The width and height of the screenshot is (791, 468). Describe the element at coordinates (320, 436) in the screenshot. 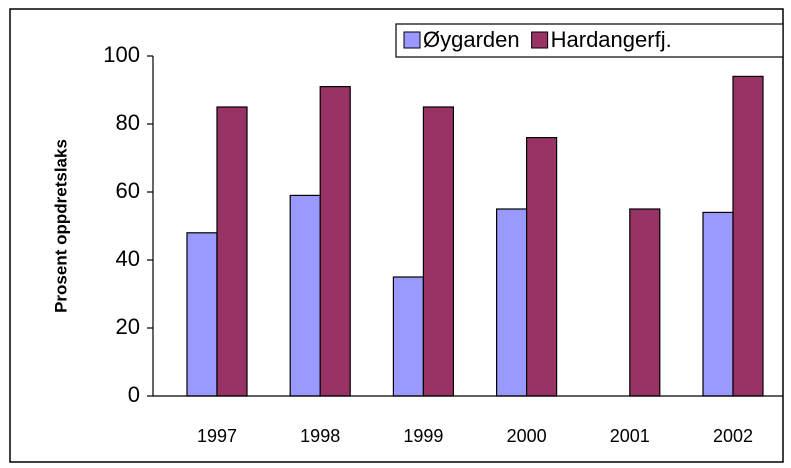

I see `x-tick-label: 1998` at that location.